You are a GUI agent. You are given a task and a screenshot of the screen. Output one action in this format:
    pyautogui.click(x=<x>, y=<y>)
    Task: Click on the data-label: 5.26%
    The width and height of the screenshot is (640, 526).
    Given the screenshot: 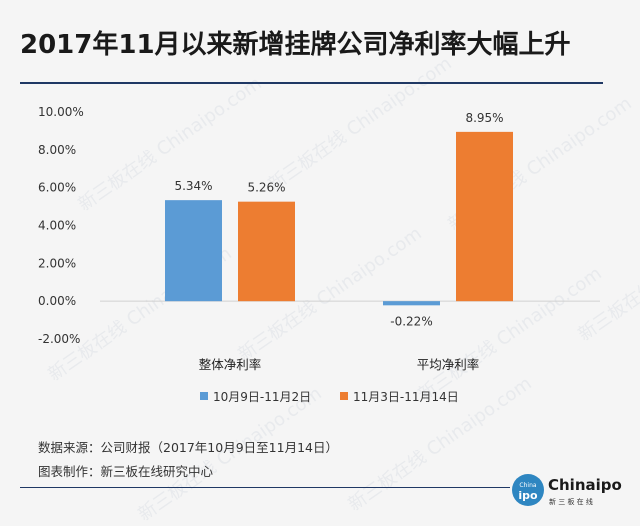 What is the action you would take?
    pyautogui.click(x=266, y=188)
    